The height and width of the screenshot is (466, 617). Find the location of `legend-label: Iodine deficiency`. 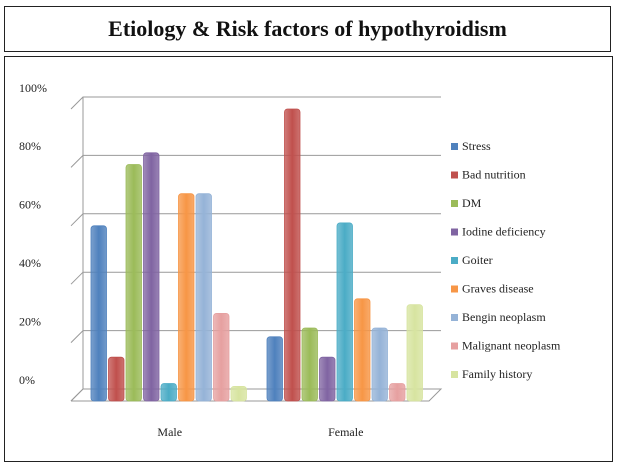

legend-label: Iodine deficiency is located at coordinates (504, 231).